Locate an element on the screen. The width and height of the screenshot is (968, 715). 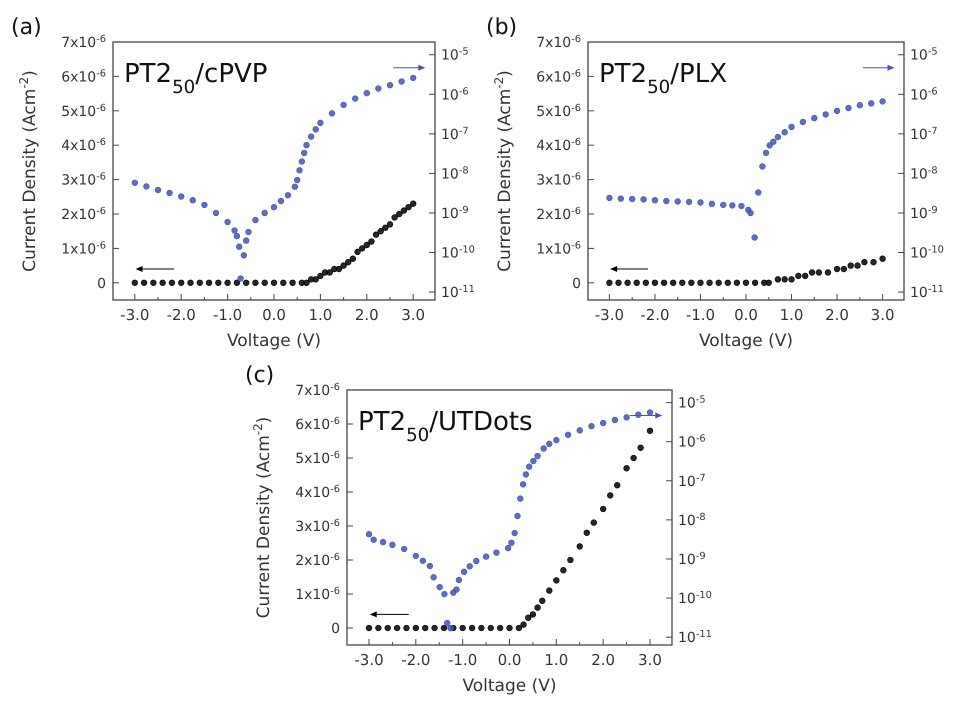
x-tick-label: 3.0 is located at coordinates (650, 660).